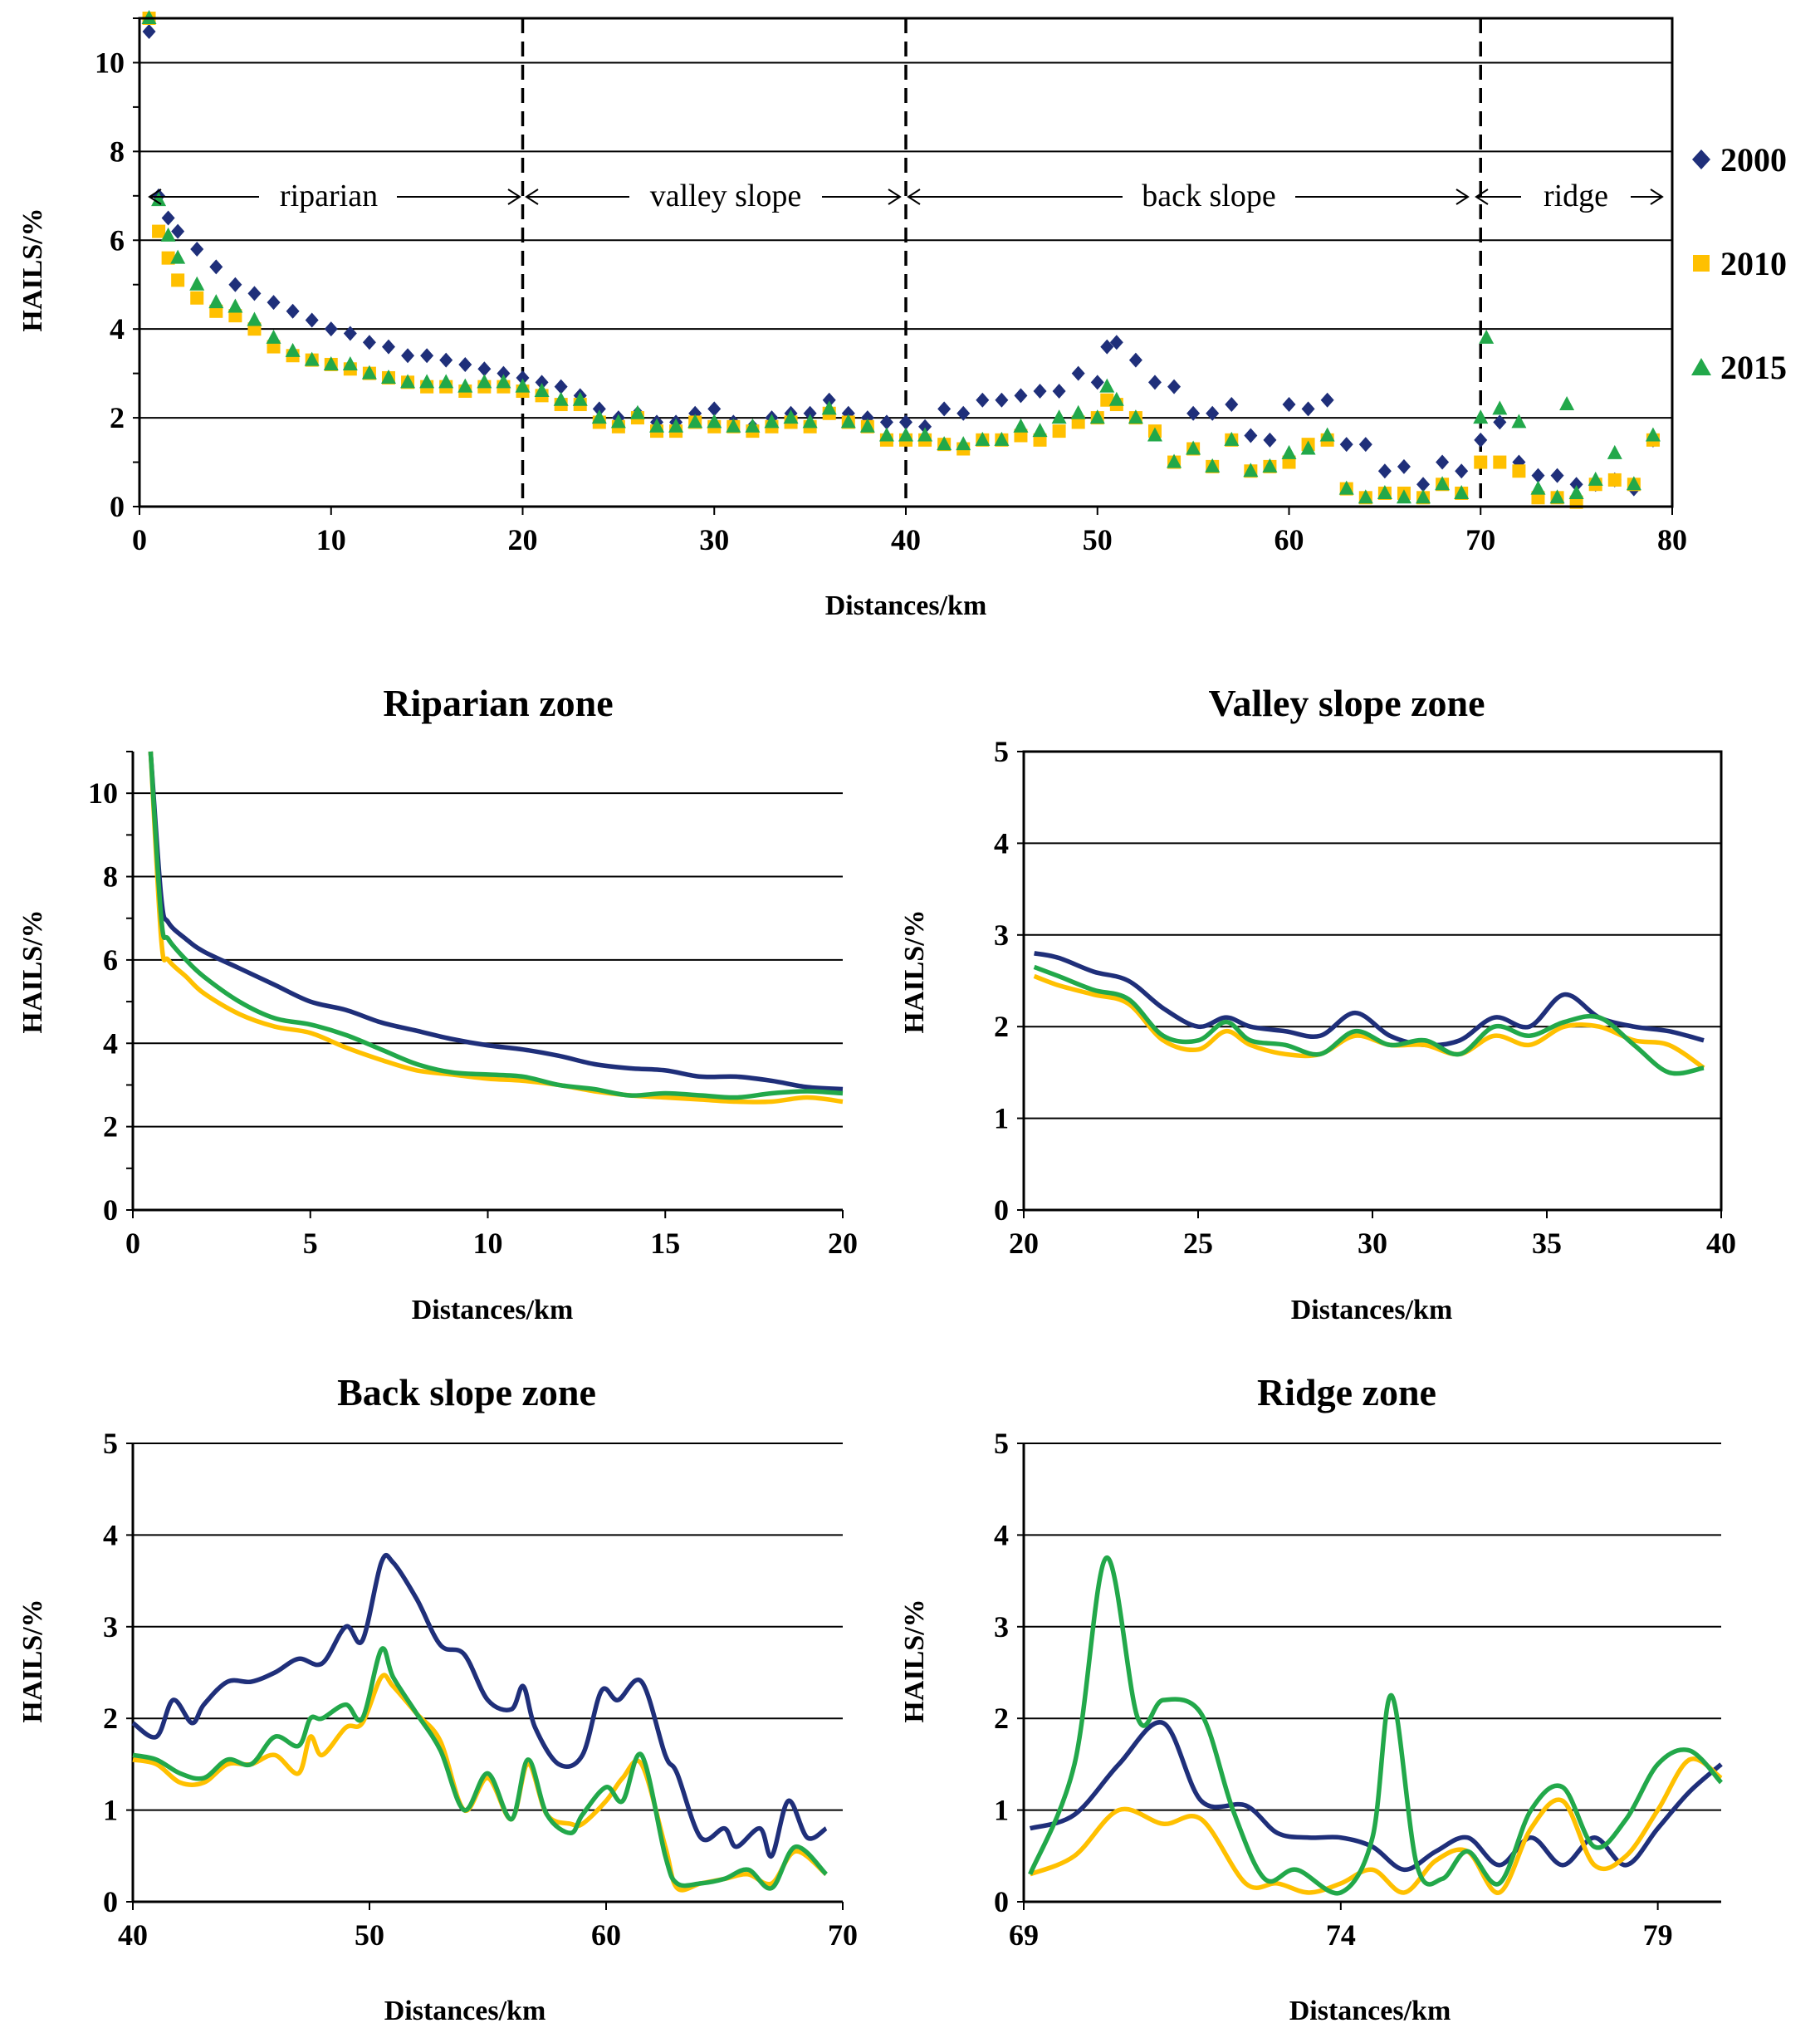 Image resolution: width=1820 pixels, height=2028 pixels. Describe the element at coordinates (110, 284) in the screenshot. I see `main-y-tick-labels: 0 2 4 6 8 10` at that location.